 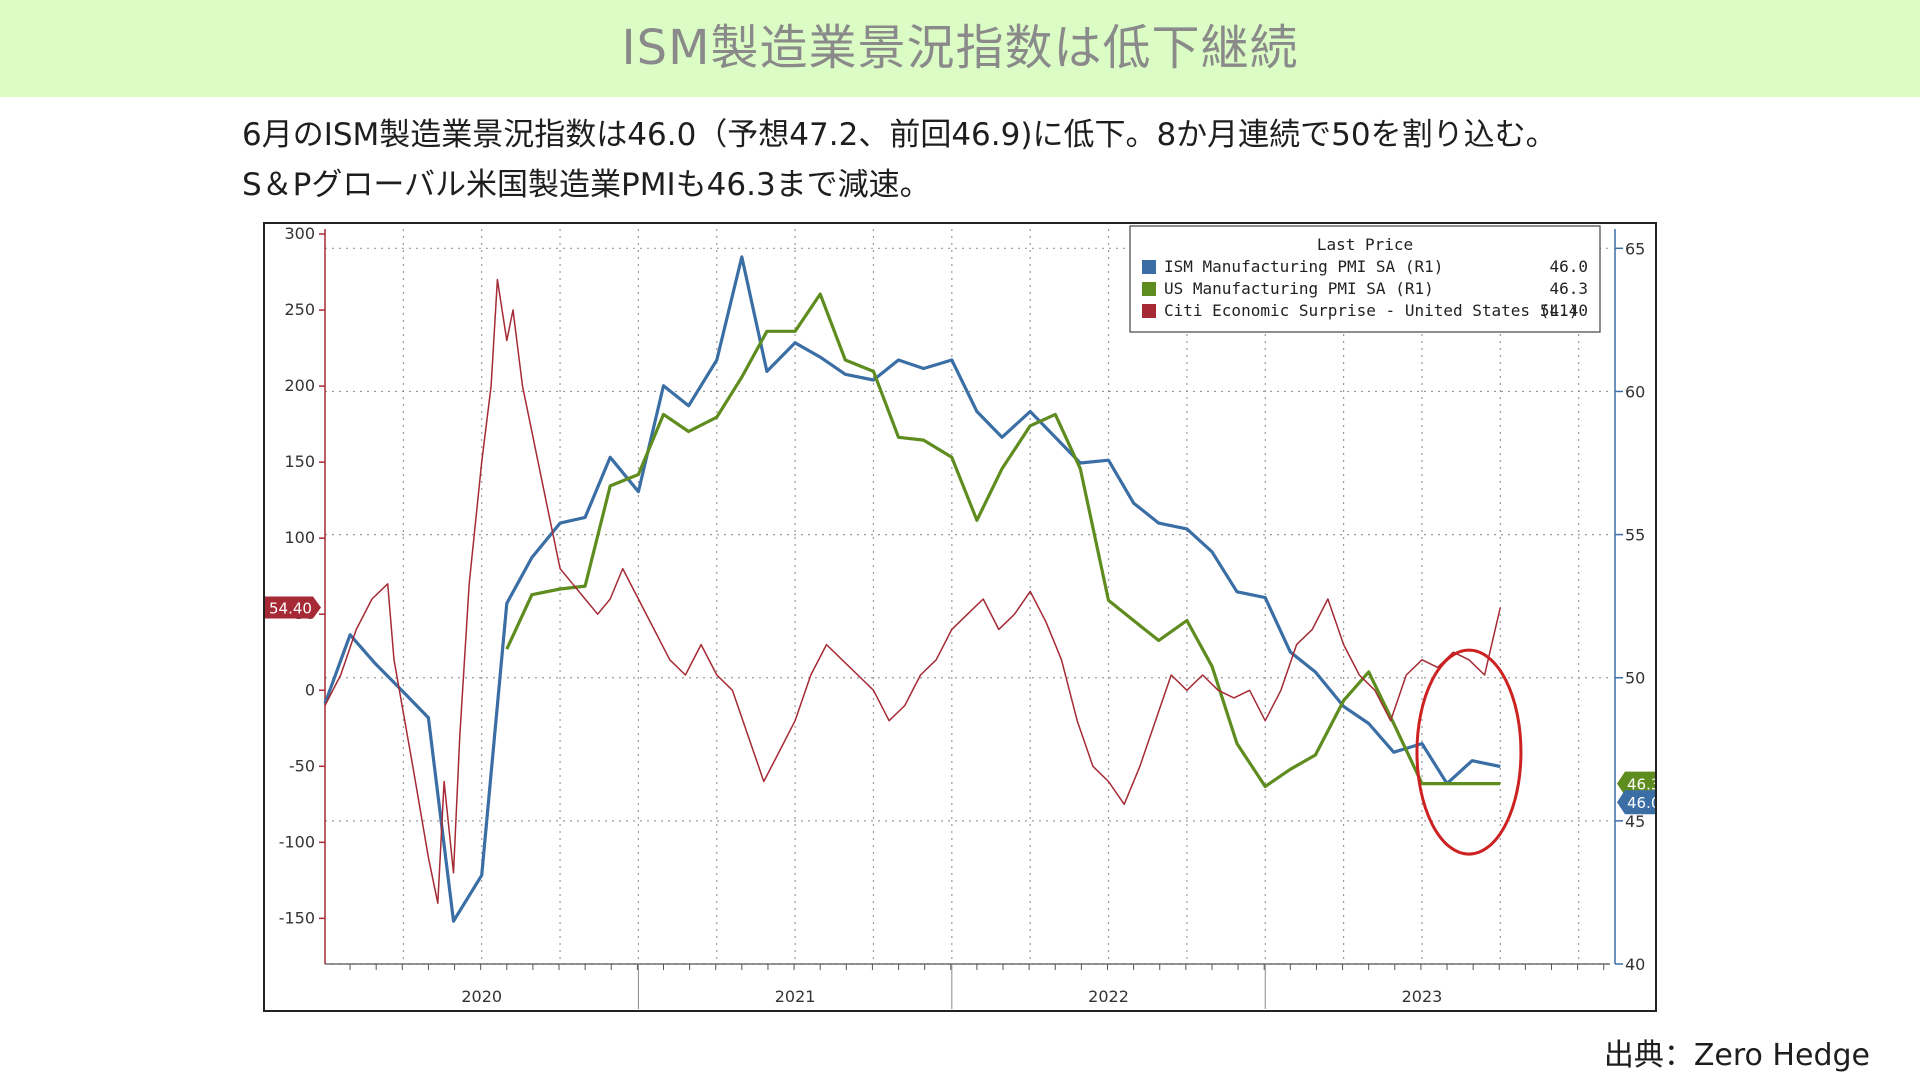 What do you see at coordinates (481, 996) in the screenshot?
I see `x-axis-year-label: 2020` at bounding box center [481, 996].